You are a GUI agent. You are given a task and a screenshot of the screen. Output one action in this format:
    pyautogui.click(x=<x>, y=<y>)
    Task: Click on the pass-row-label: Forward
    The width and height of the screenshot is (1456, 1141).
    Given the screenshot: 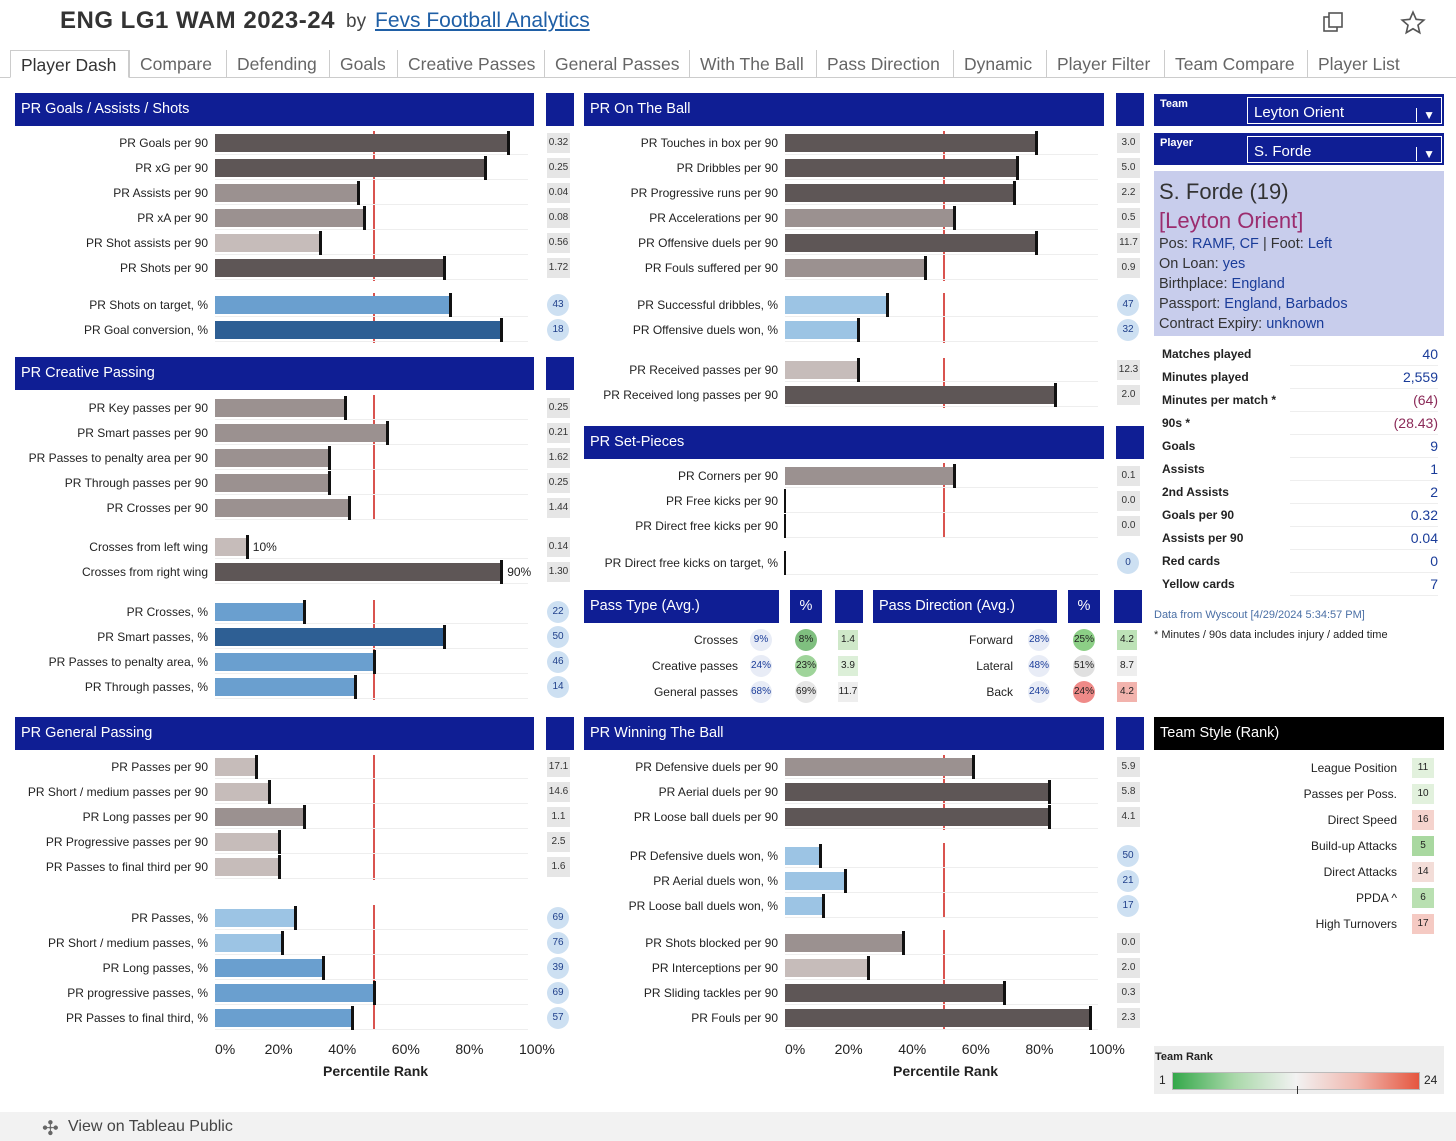 What is the action you would take?
    pyautogui.click(x=990, y=640)
    